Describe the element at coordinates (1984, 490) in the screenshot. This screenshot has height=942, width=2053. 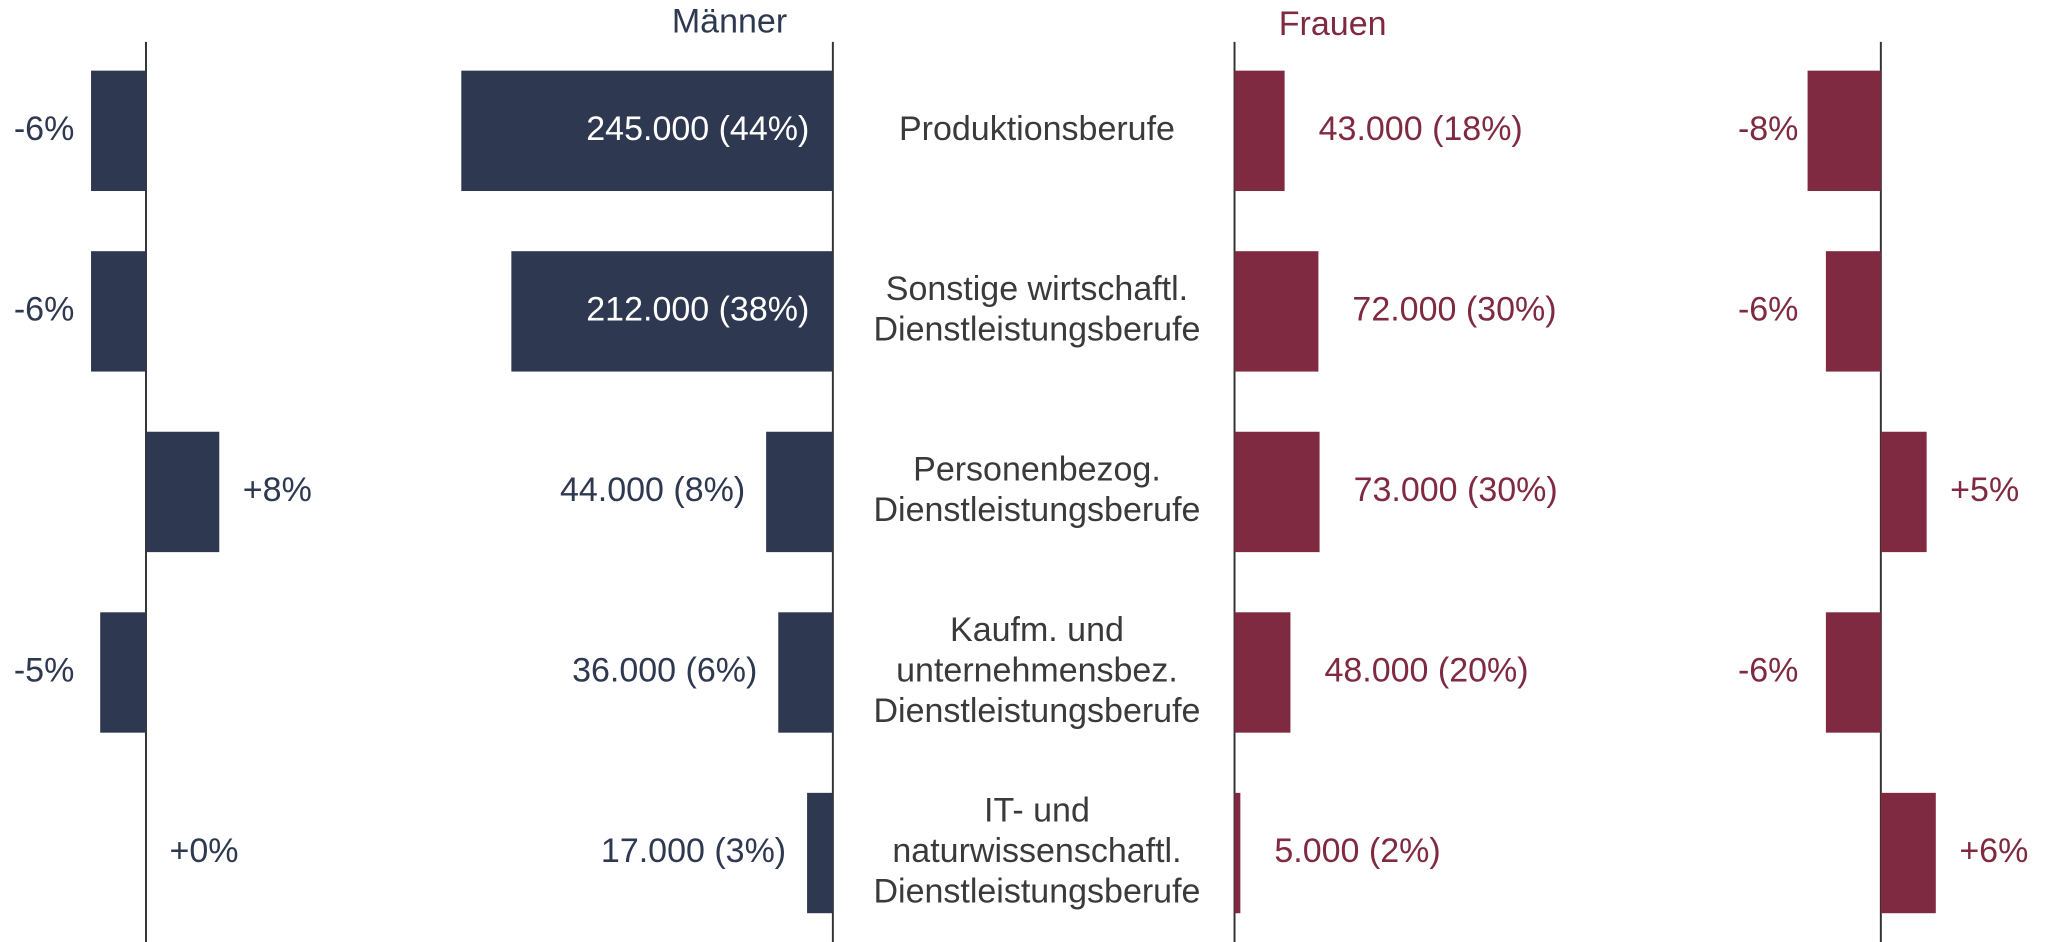
I see `change-label: +5%` at that location.